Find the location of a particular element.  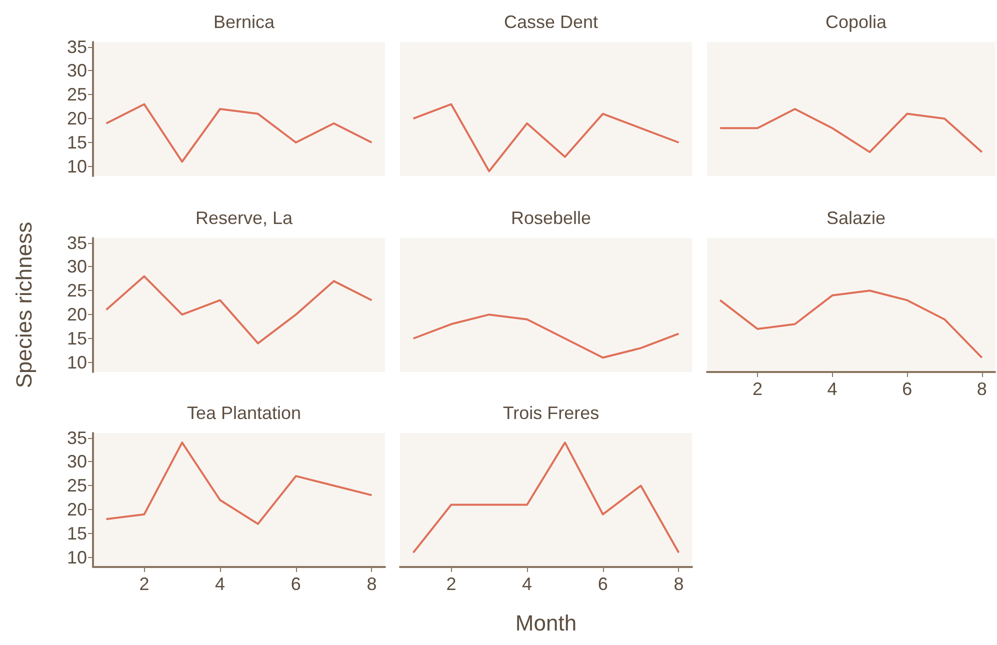

chart-title: Reserve, La is located at coordinates (244, 218).